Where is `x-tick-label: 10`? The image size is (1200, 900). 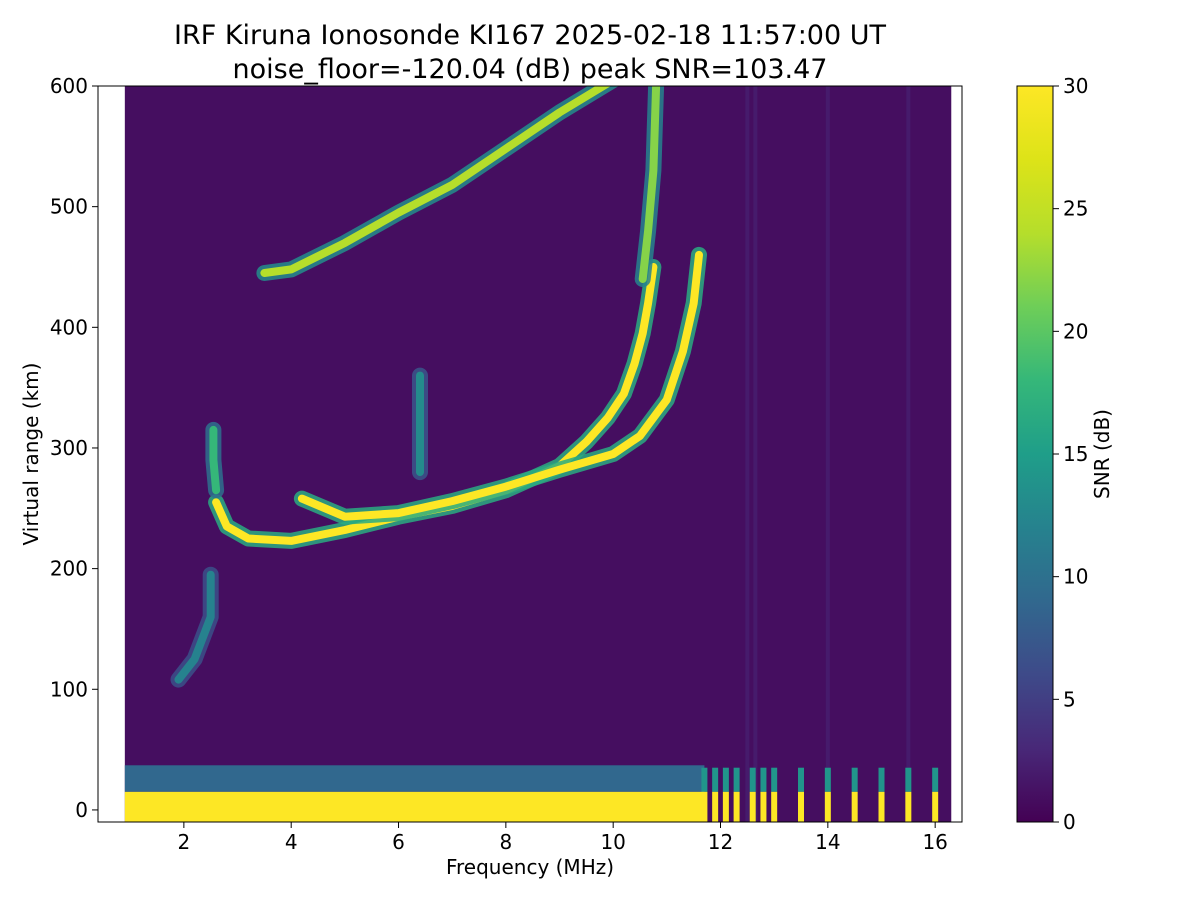 x-tick-label: 10 is located at coordinates (612, 842).